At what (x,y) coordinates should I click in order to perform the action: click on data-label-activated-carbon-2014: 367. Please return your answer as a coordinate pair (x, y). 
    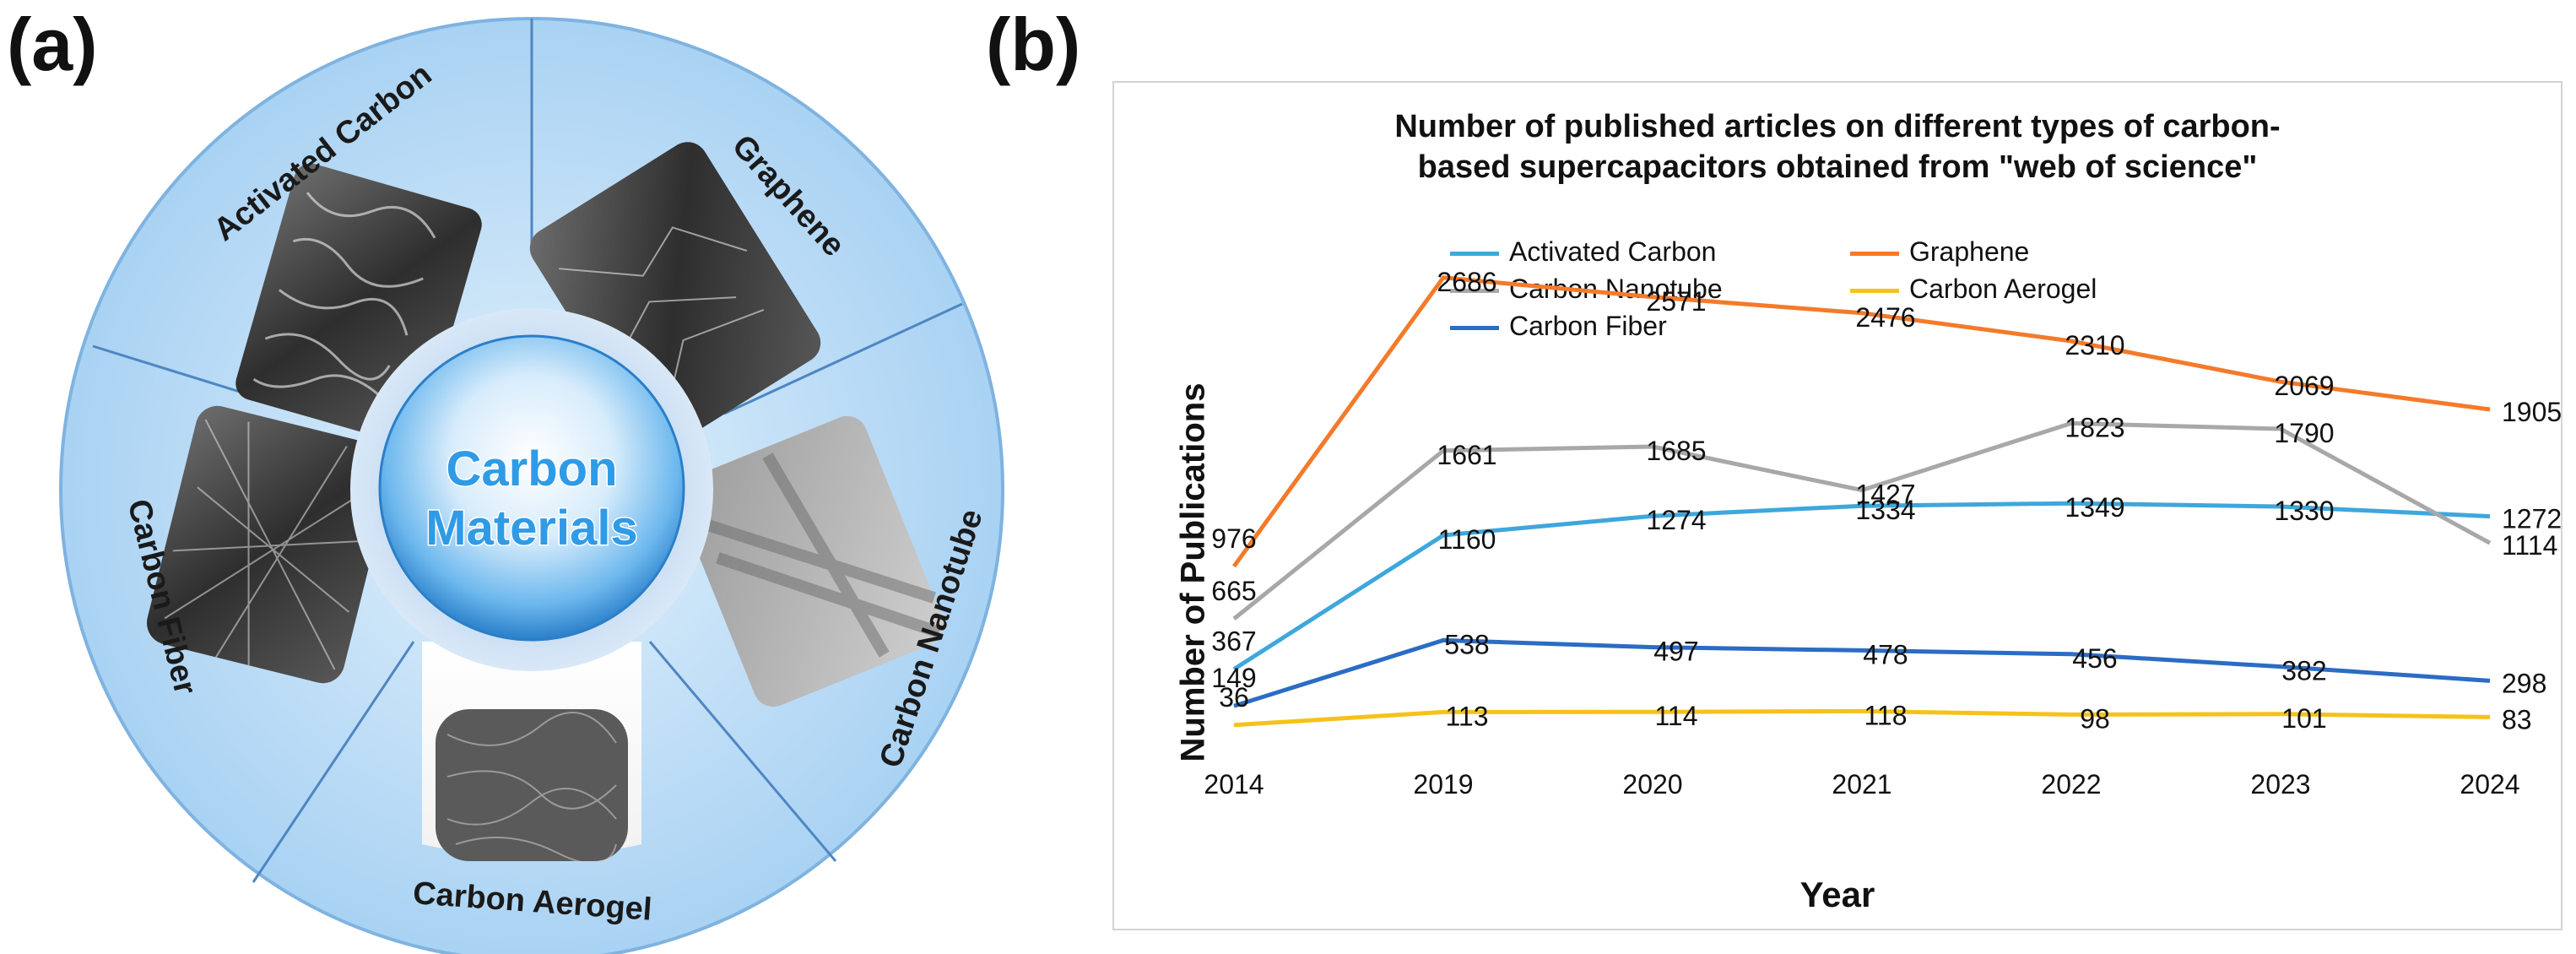
    Looking at the image, I should click on (1233, 641).